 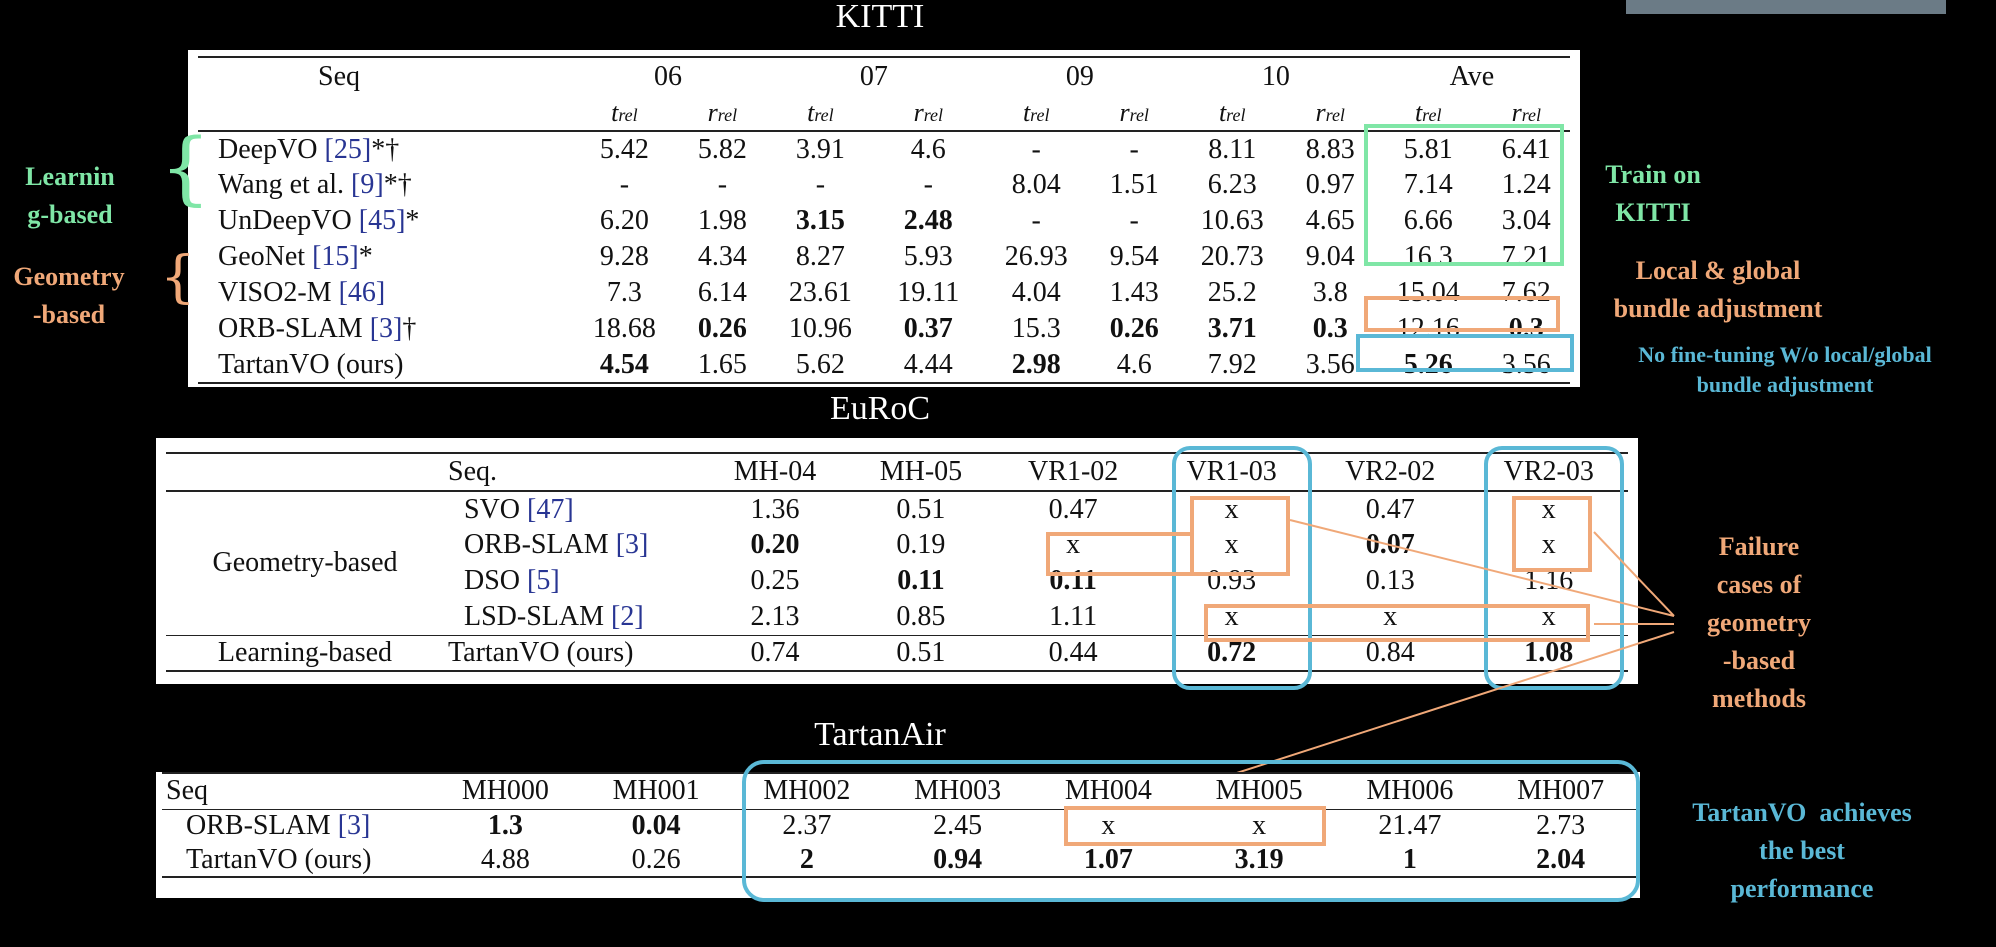 What do you see at coordinates (1232, 292) in the screenshot?
I see `table-cell: 25.2` at bounding box center [1232, 292].